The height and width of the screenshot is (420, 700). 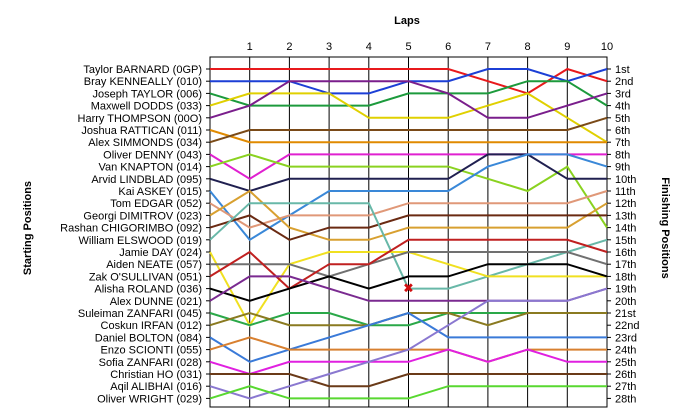 What do you see at coordinates (151, 351) in the screenshot?
I see `starting-position-label: Enzo SCIONTI (055)` at bounding box center [151, 351].